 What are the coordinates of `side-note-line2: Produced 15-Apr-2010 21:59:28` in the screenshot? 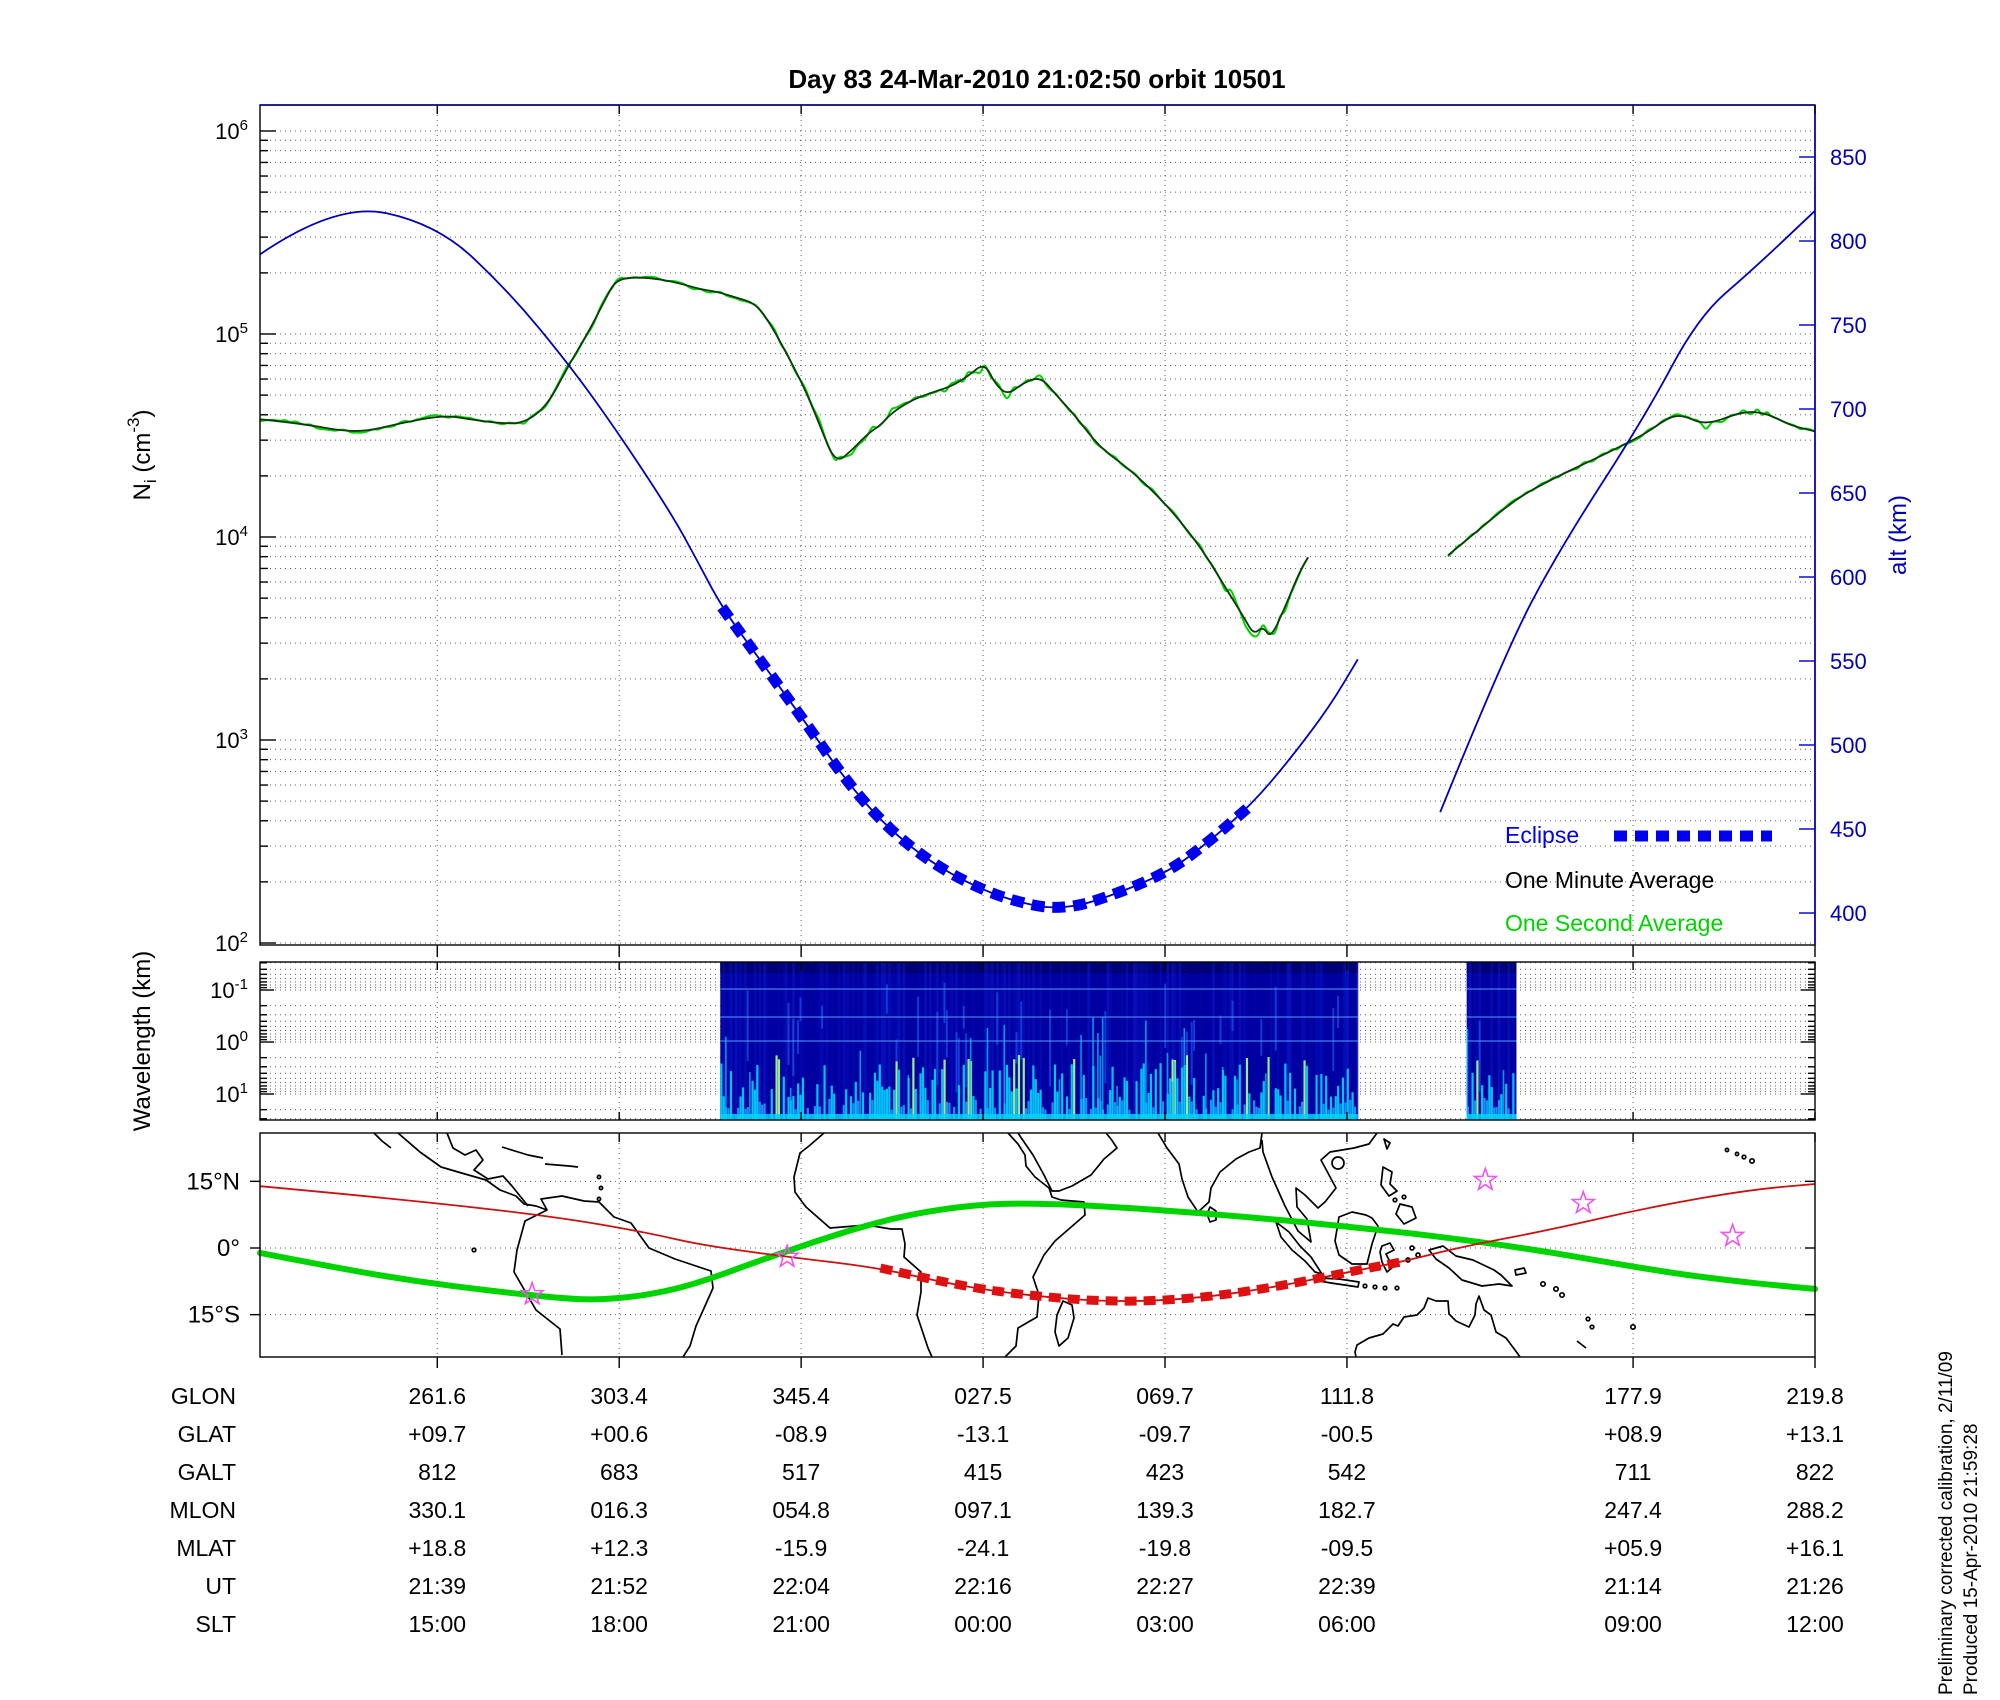 It's located at (1971, 1559).